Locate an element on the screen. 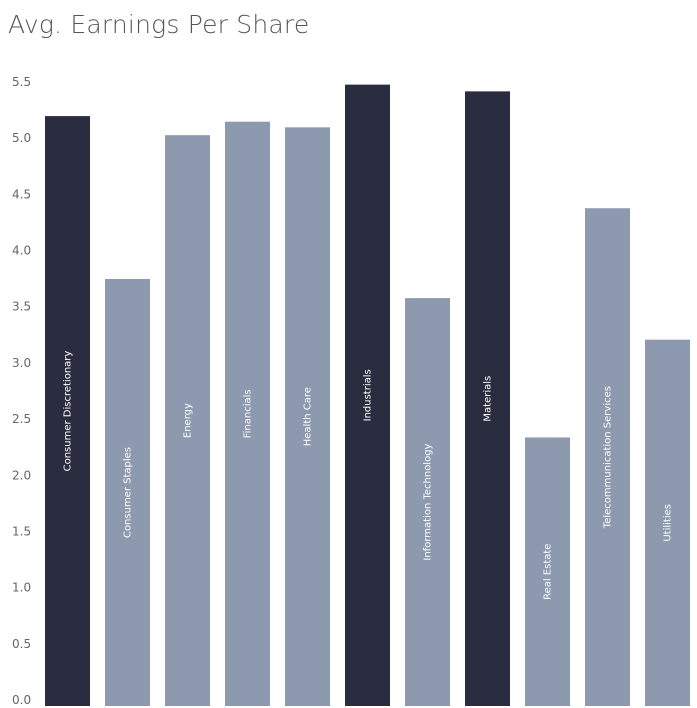 The width and height of the screenshot is (697, 708). bar-label: Energy is located at coordinates (188, 420).